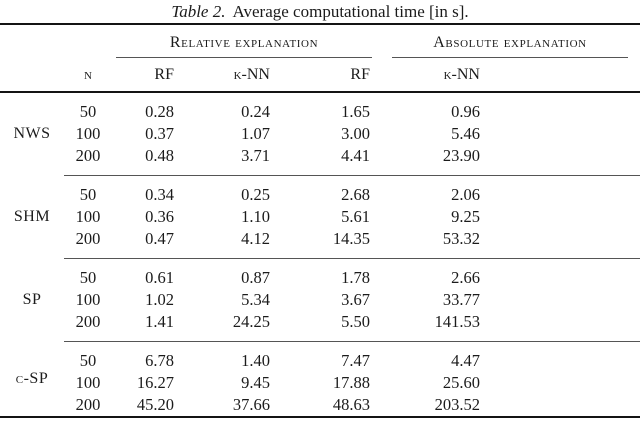 This screenshot has width=640, height=444. What do you see at coordinates (159, 194) in the screenshot?
I see `cell-value: 0.34` at bounding box center [159, 194].